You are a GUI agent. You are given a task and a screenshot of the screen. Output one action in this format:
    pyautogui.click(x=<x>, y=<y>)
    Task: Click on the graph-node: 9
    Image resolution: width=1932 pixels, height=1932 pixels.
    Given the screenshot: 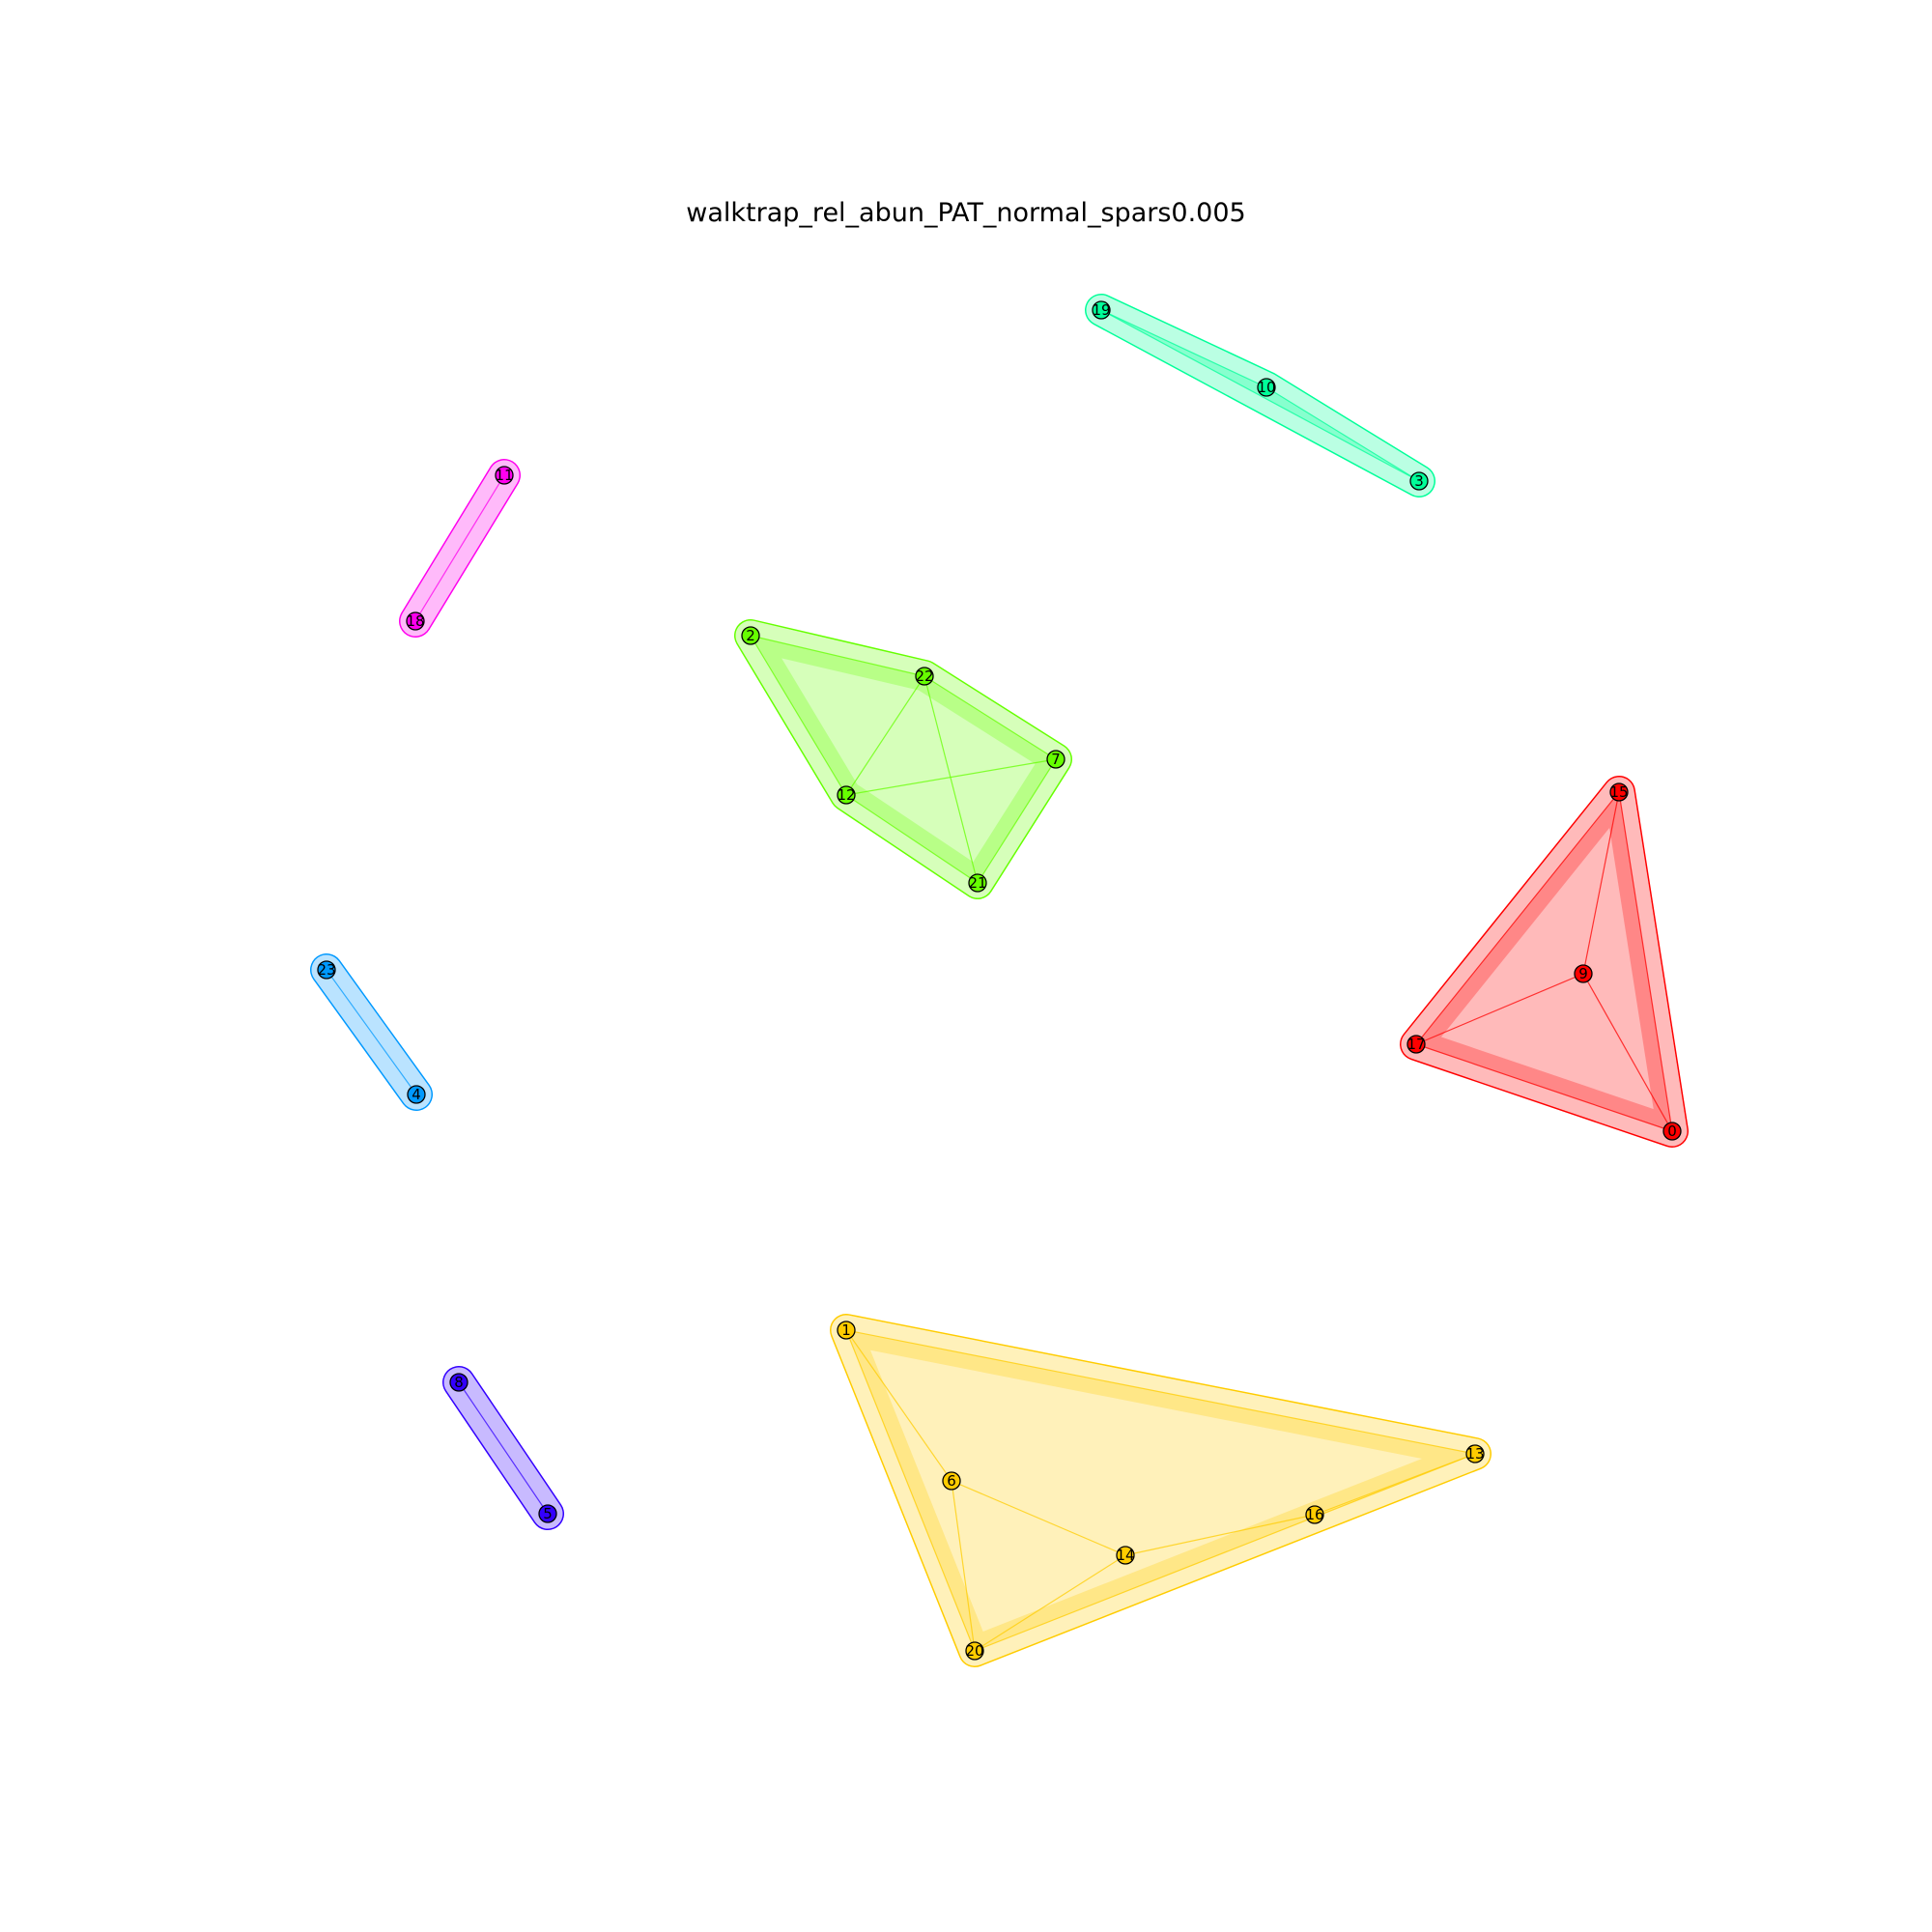 What is the action you would take?
    pyautogui.click(x=1583, y=973)
    